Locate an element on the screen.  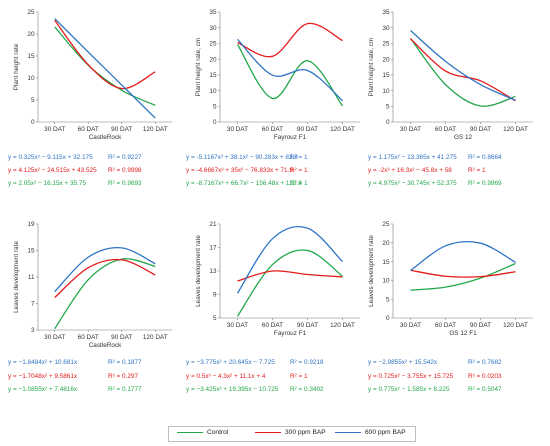
regression-equation: y = −1.7048x² + 9.5861x is located at coordinates (43, 376).